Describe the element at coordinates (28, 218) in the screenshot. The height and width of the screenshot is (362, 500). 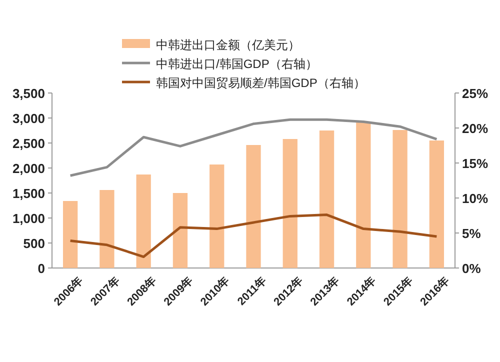
I see `y-tick-label: 1,000` at that location.